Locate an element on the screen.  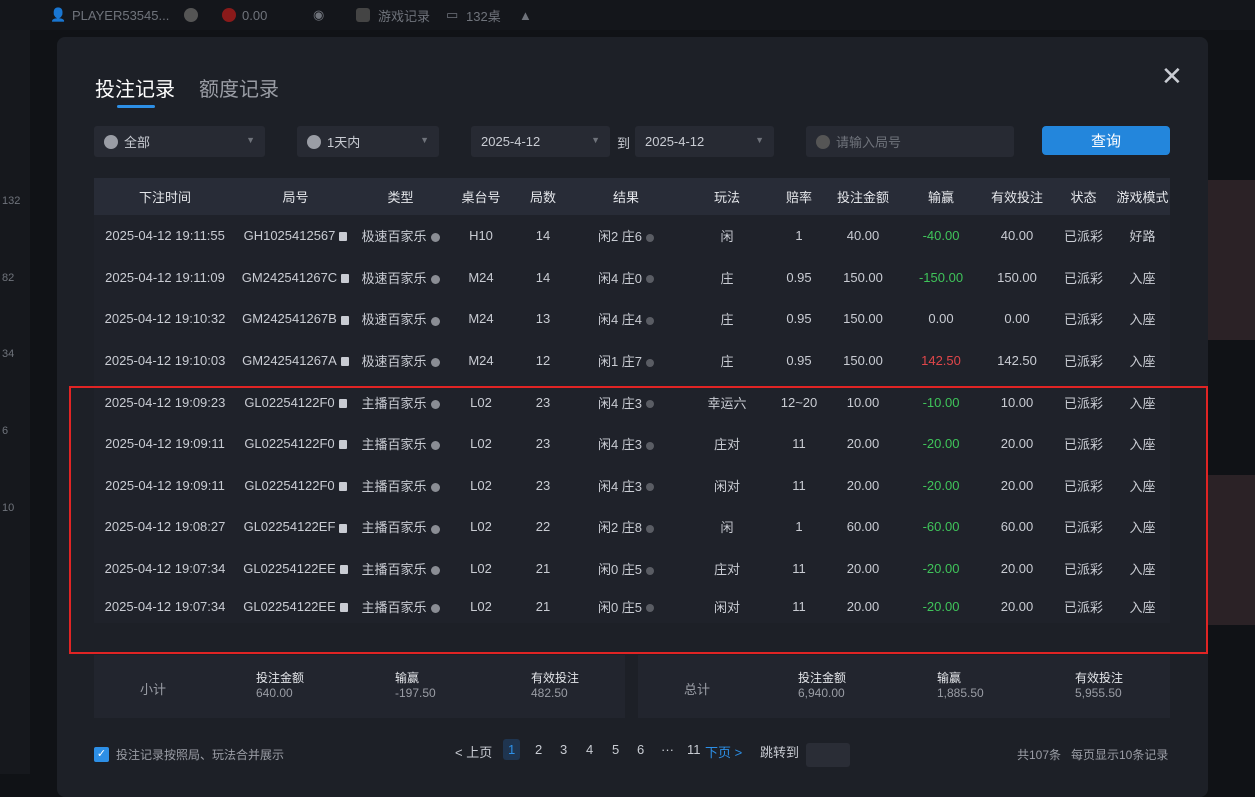
prev-page-button: < 上页 is located at coordinates (474, 752).